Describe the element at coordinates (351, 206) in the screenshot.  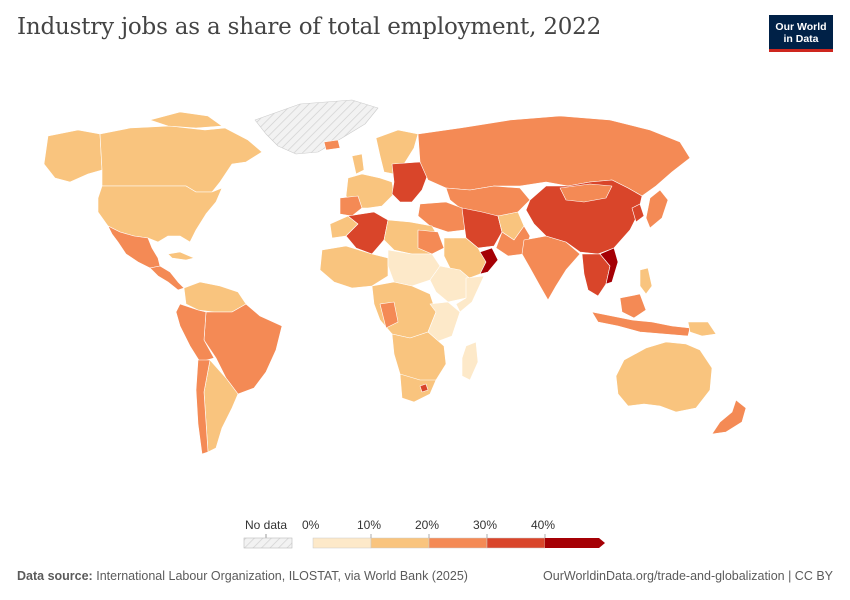
I see `region-iberia` at that location.